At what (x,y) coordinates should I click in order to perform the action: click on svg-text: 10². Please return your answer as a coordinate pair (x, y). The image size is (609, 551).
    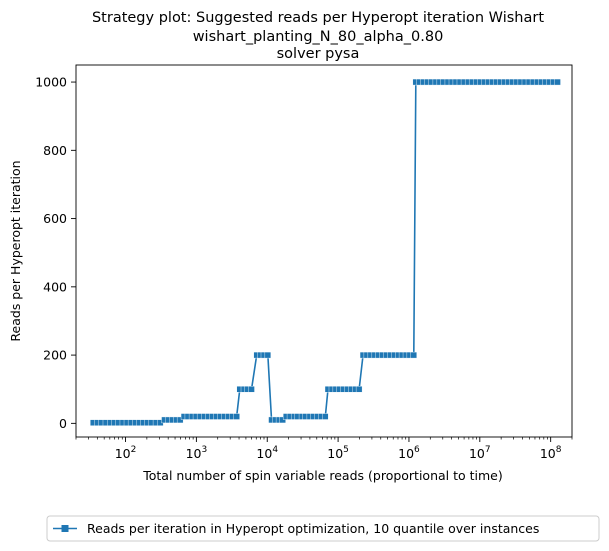
    Looking at the image, I should click on (126, 453).